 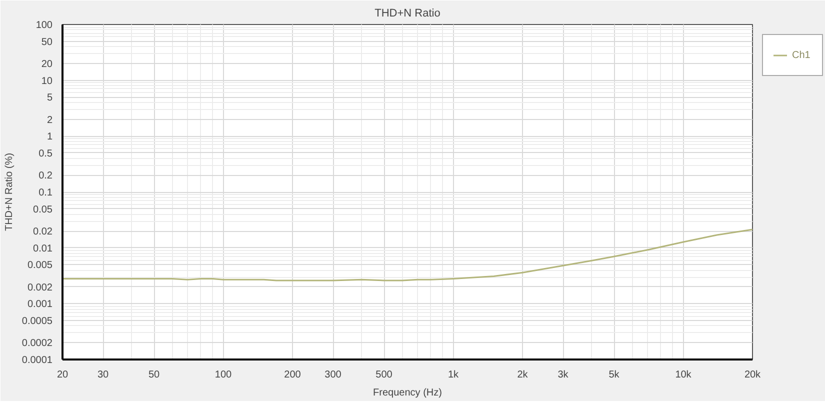 What do you see at coordinates (154, 375) in the screenshot?
I see `x-tick-label: 50` at bounding box center [154, 375].